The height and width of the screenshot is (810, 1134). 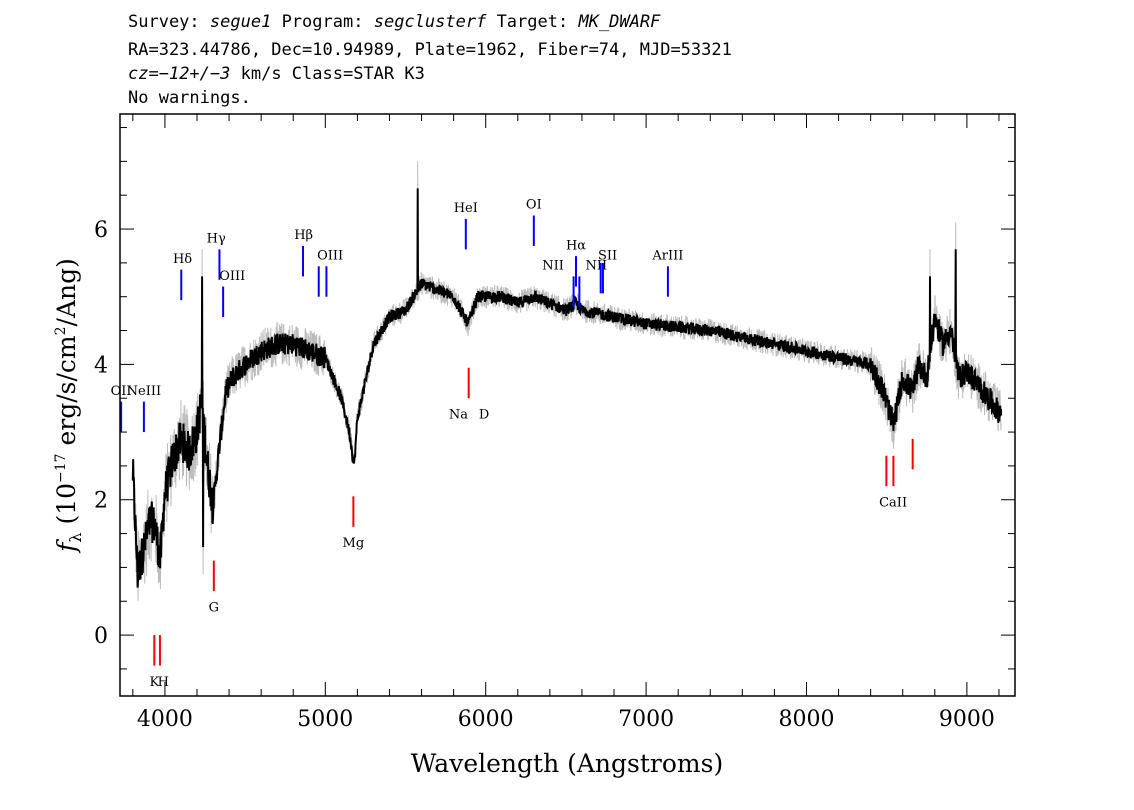 What do you see at coordinates (165, 719) in the screenshot?
I see `x-tick-label: 4000` at bounding box center [165, 719].